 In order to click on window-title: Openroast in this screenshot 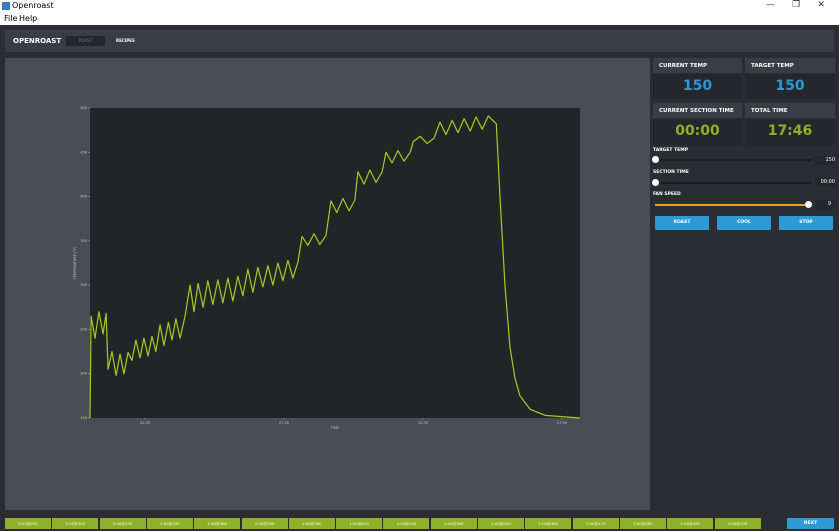, I will do `click(33, 5)`.